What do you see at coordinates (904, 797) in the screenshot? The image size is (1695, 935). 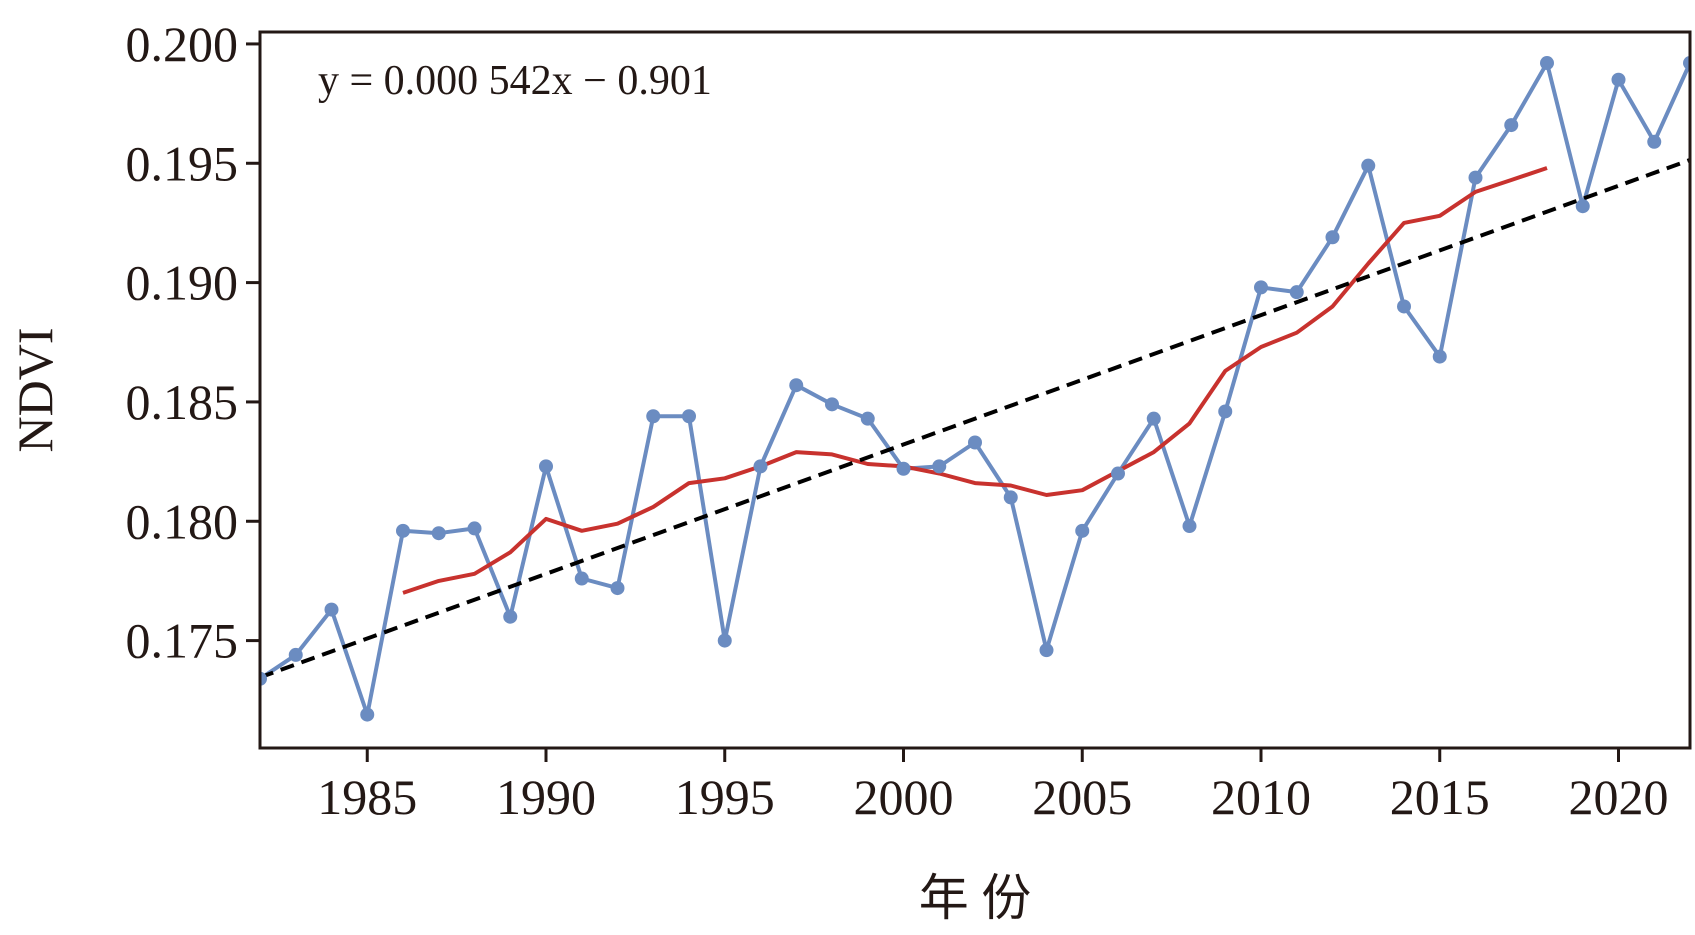 I see `x-tick-label-2000: 2000` at bounding box center [904, 797].